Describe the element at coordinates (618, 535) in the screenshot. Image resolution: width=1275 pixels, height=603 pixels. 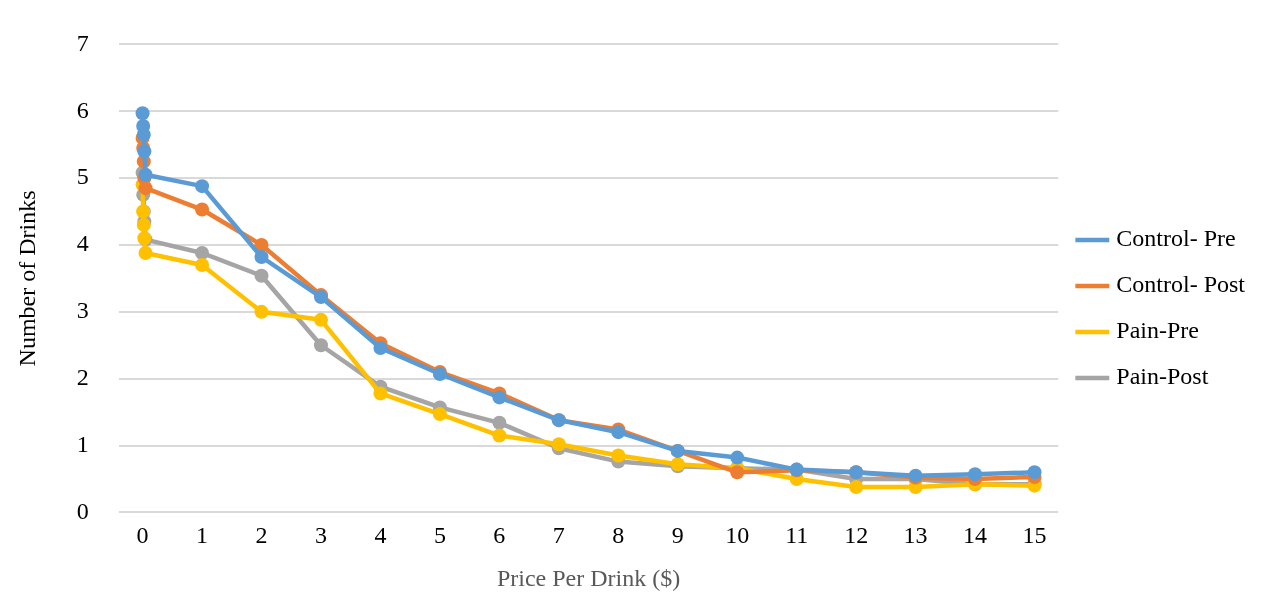
I see `x-tick-label: 8` at that location.